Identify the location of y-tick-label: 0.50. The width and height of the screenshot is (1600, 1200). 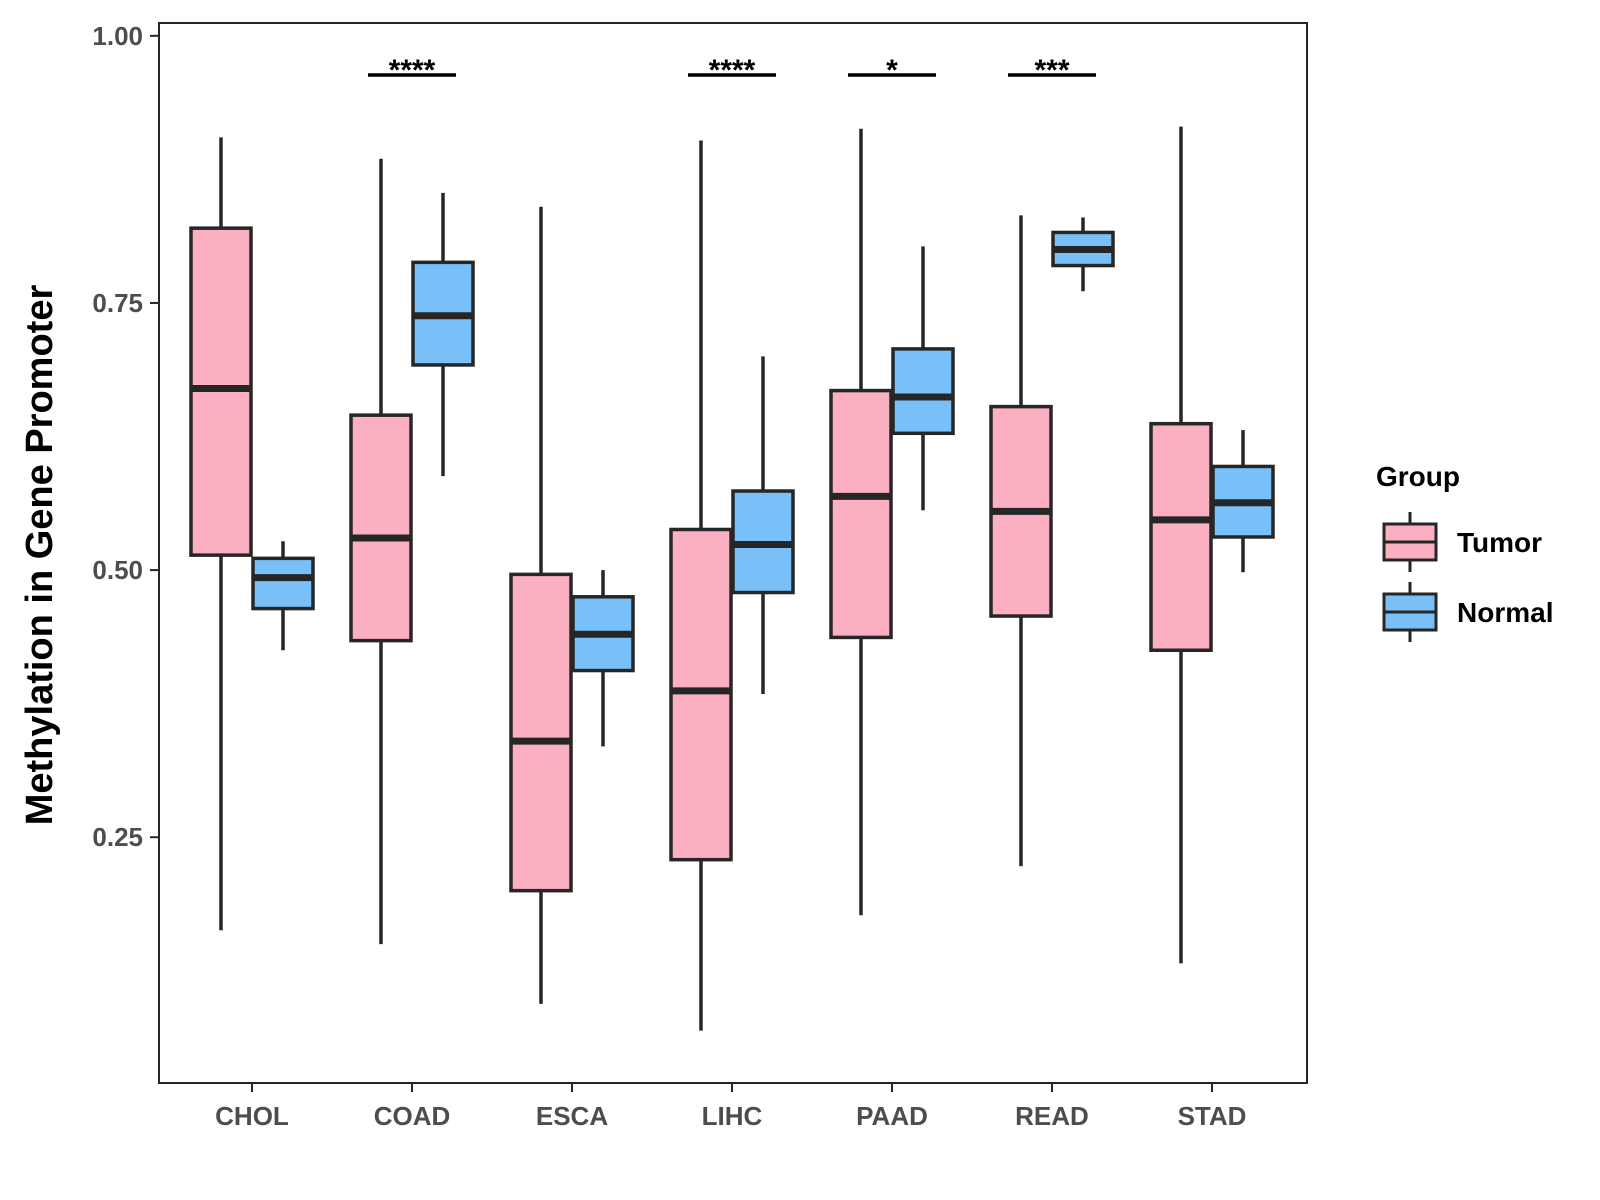
(117, 570).